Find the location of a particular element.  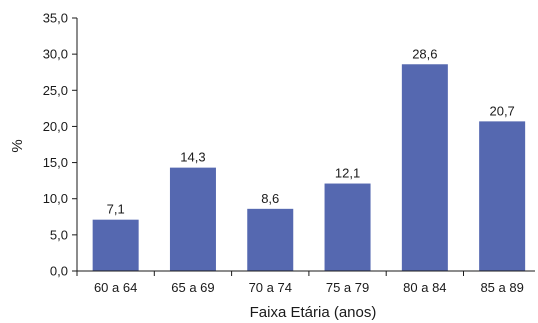

x-tick-label: 85 a 89 is located at coordinates (501, 287).